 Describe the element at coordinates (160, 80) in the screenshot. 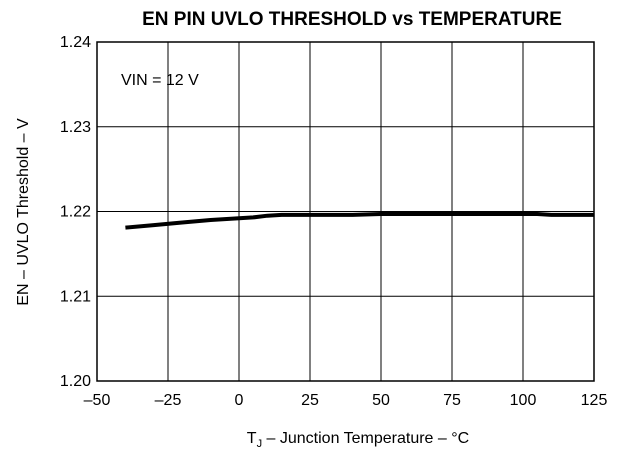

I see `annotation-vin: VIN = 12 V` at that location.